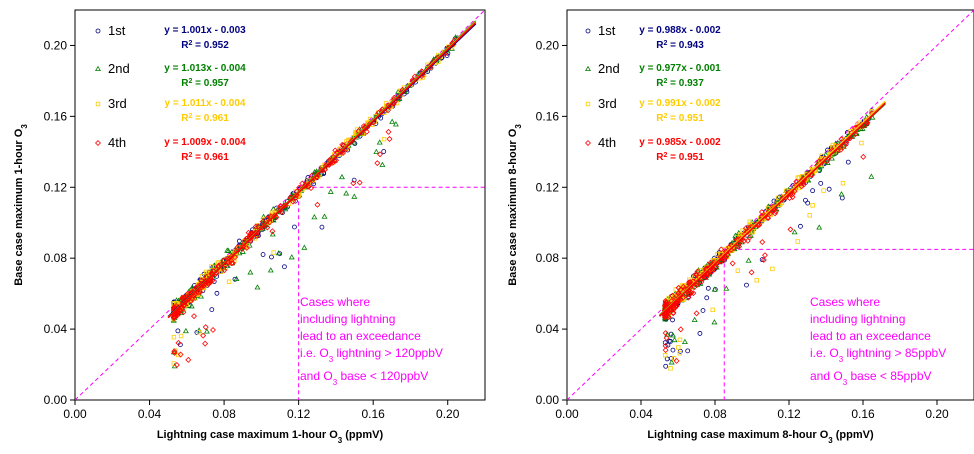  I want to click on y-tick-label: 0.12, so click(56, 187).